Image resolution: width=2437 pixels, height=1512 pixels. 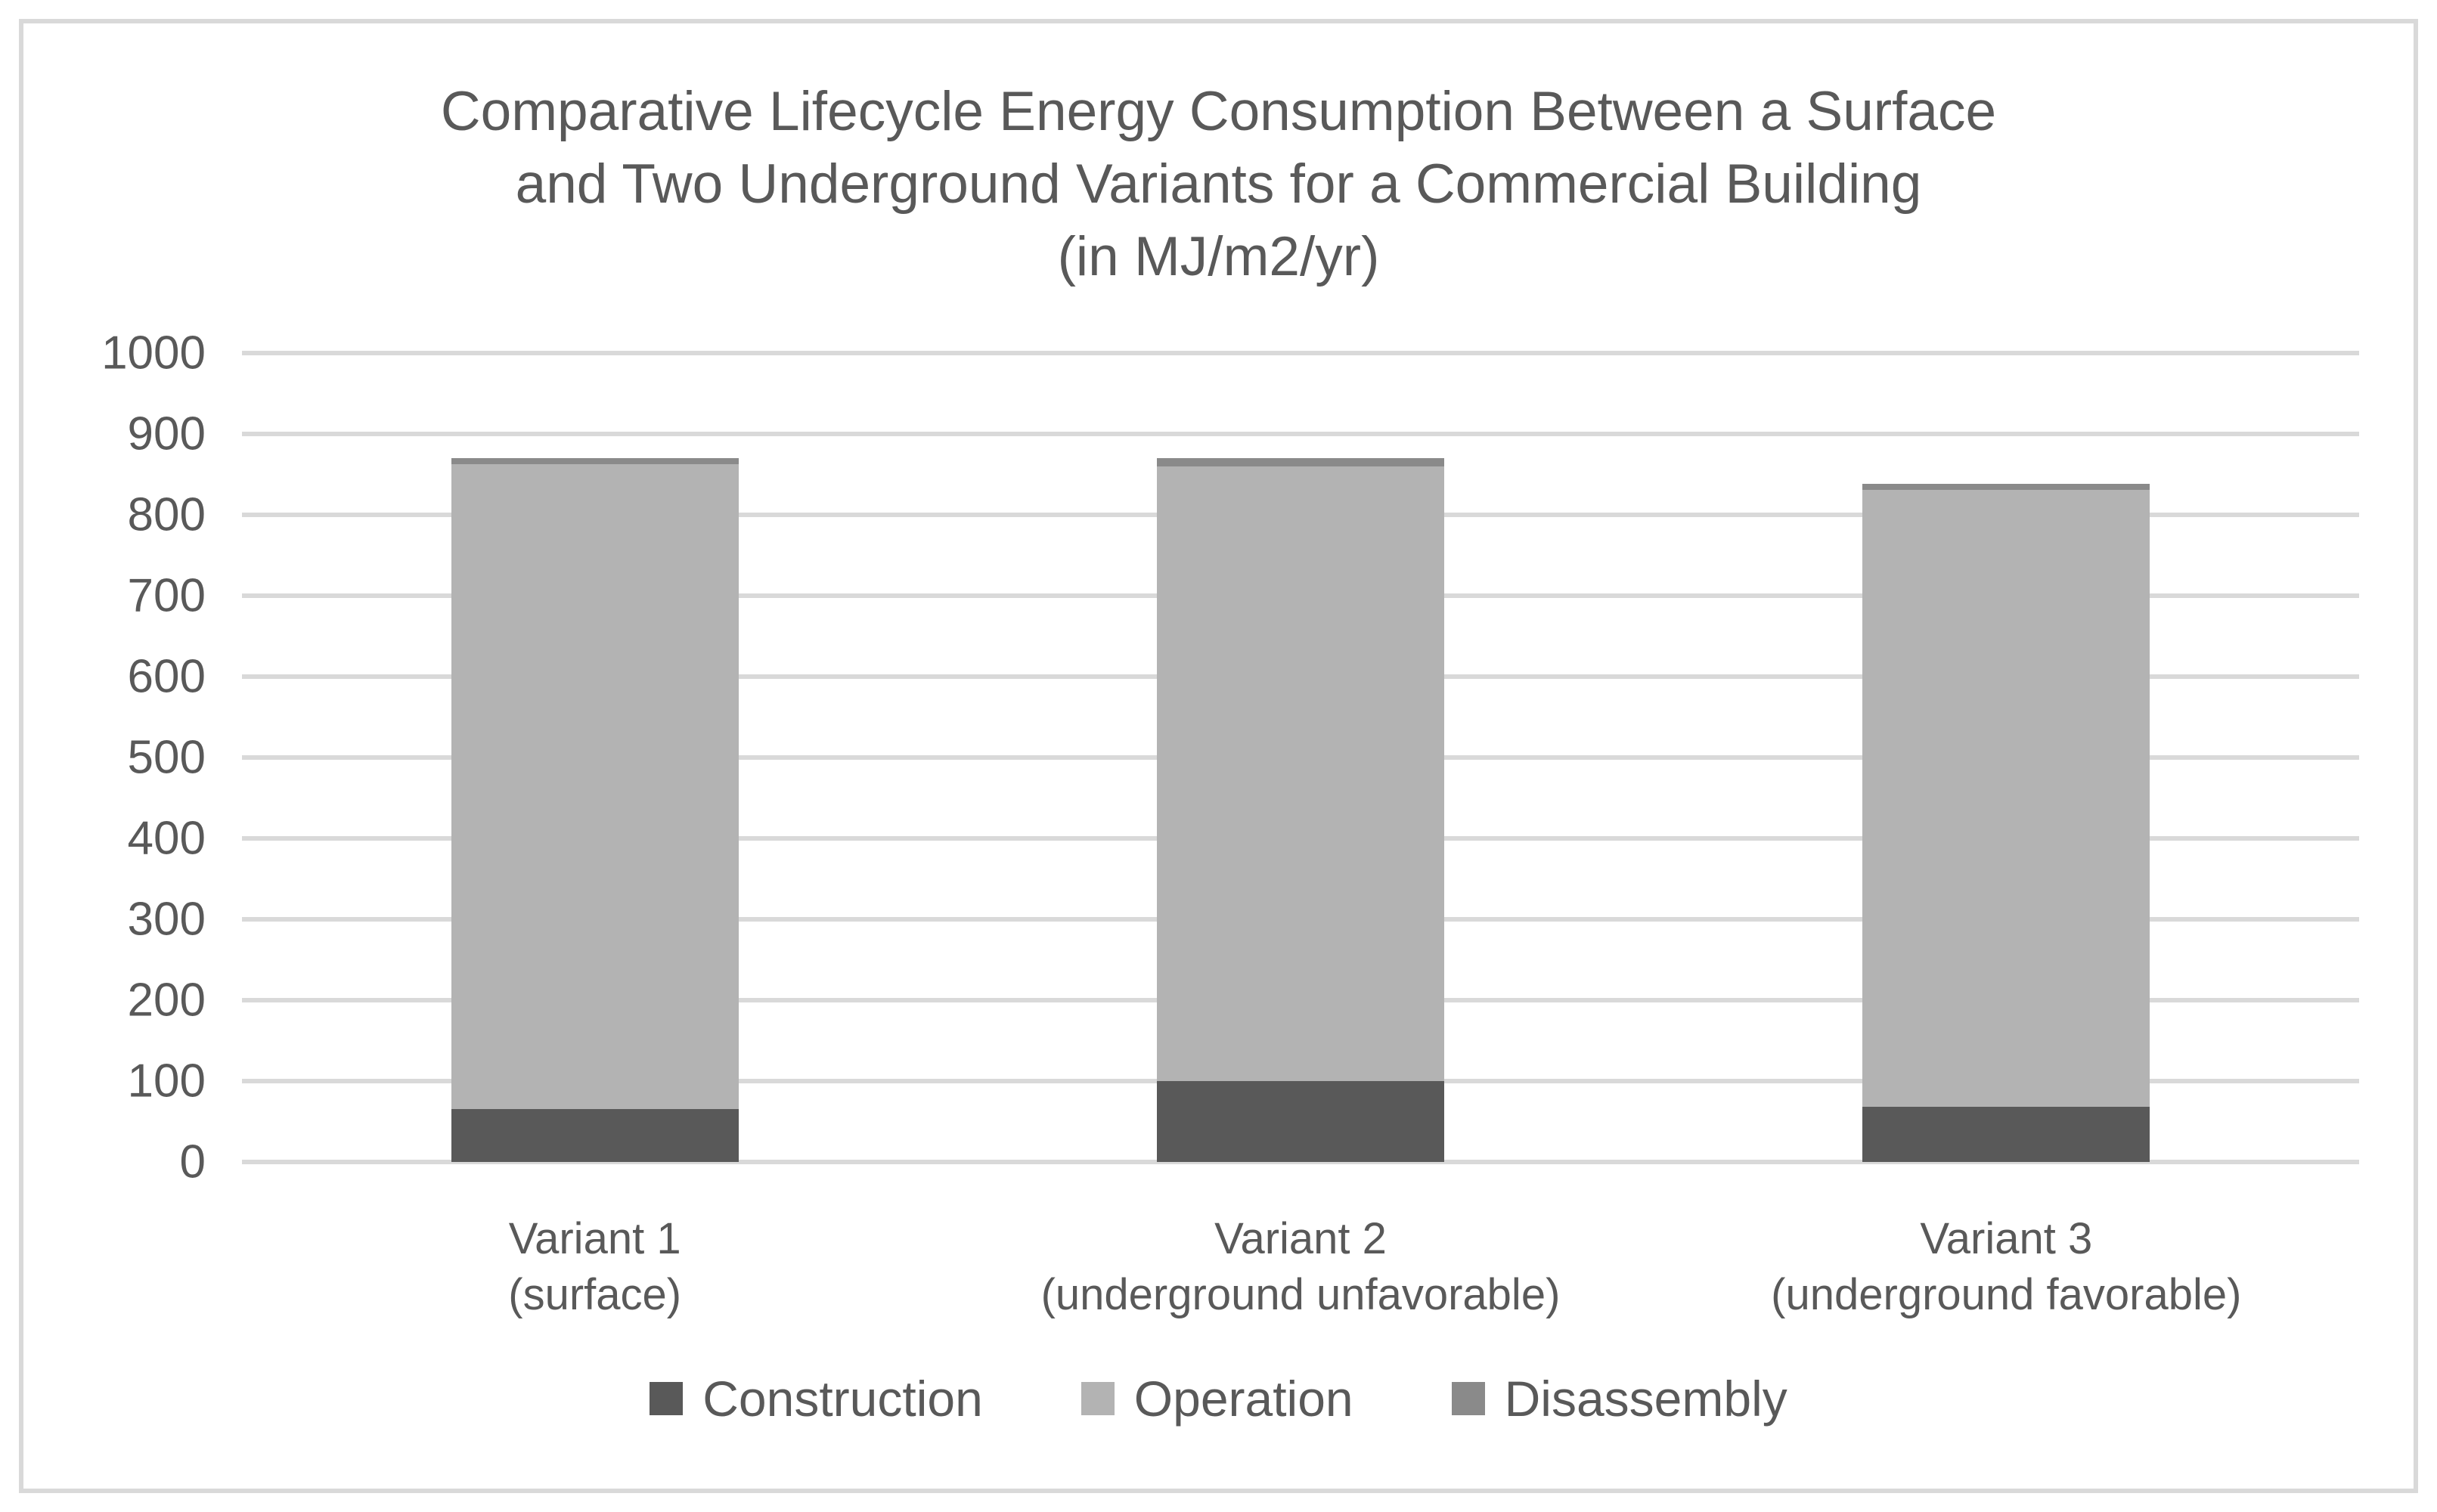 What do you see at coordinates (166, 919) in the screenshot?
I see `y-tick-label-300: 300` at bounding box center [166, 919].